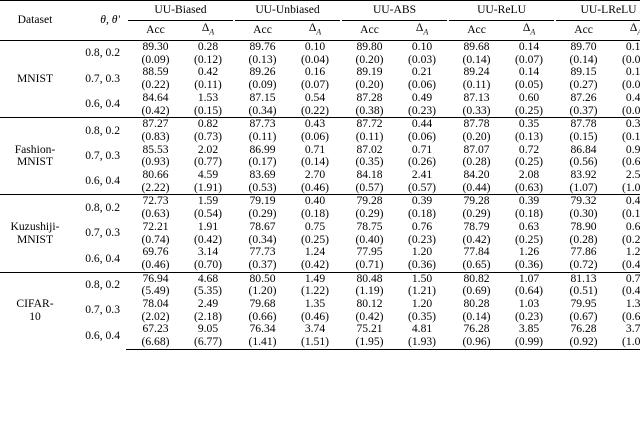  I want to click on acc-value: 87.73, so click(263, 124).